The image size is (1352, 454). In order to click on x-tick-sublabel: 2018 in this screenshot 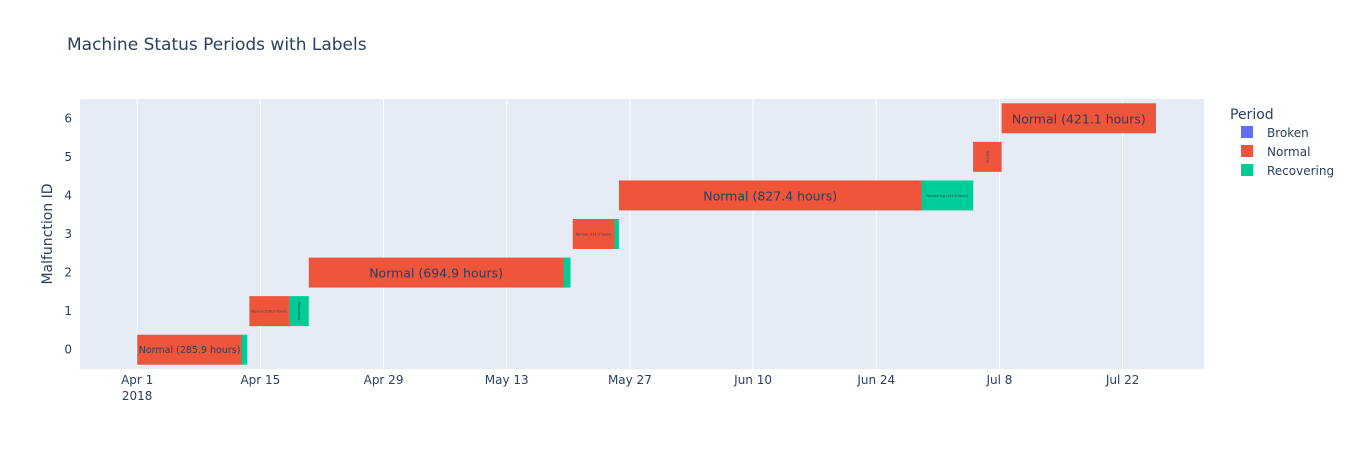, I will do `click(137, 396)`.